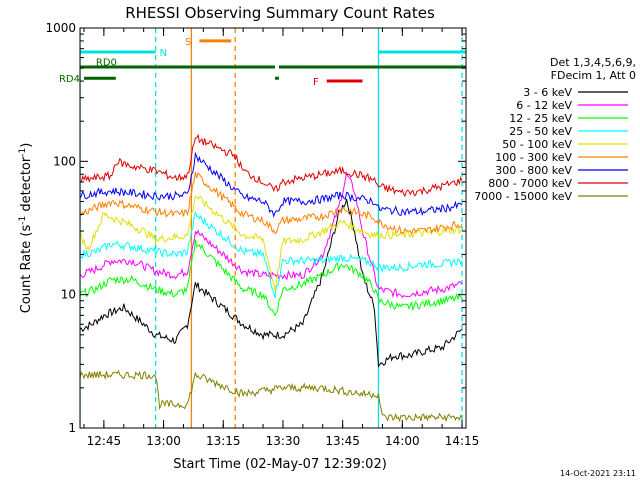  Describe the element at coordinates (533, 170) in the screenshot. I see `legend-label: 300 - 800 keV` at that location.